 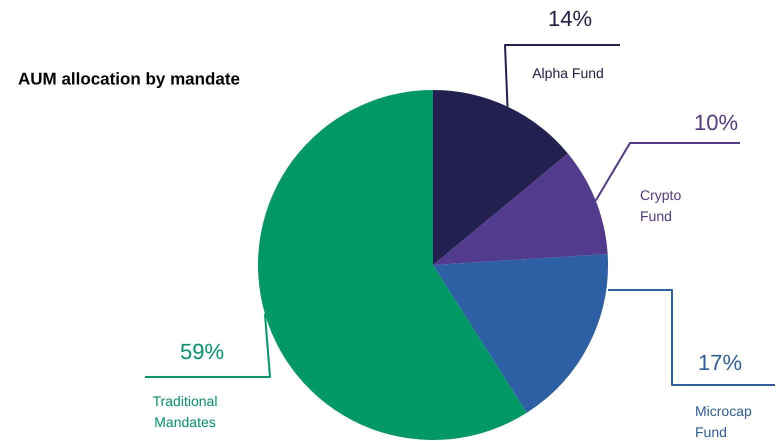 I want to click on text: AUM allocation by mandate, so click(x=129, y=79).